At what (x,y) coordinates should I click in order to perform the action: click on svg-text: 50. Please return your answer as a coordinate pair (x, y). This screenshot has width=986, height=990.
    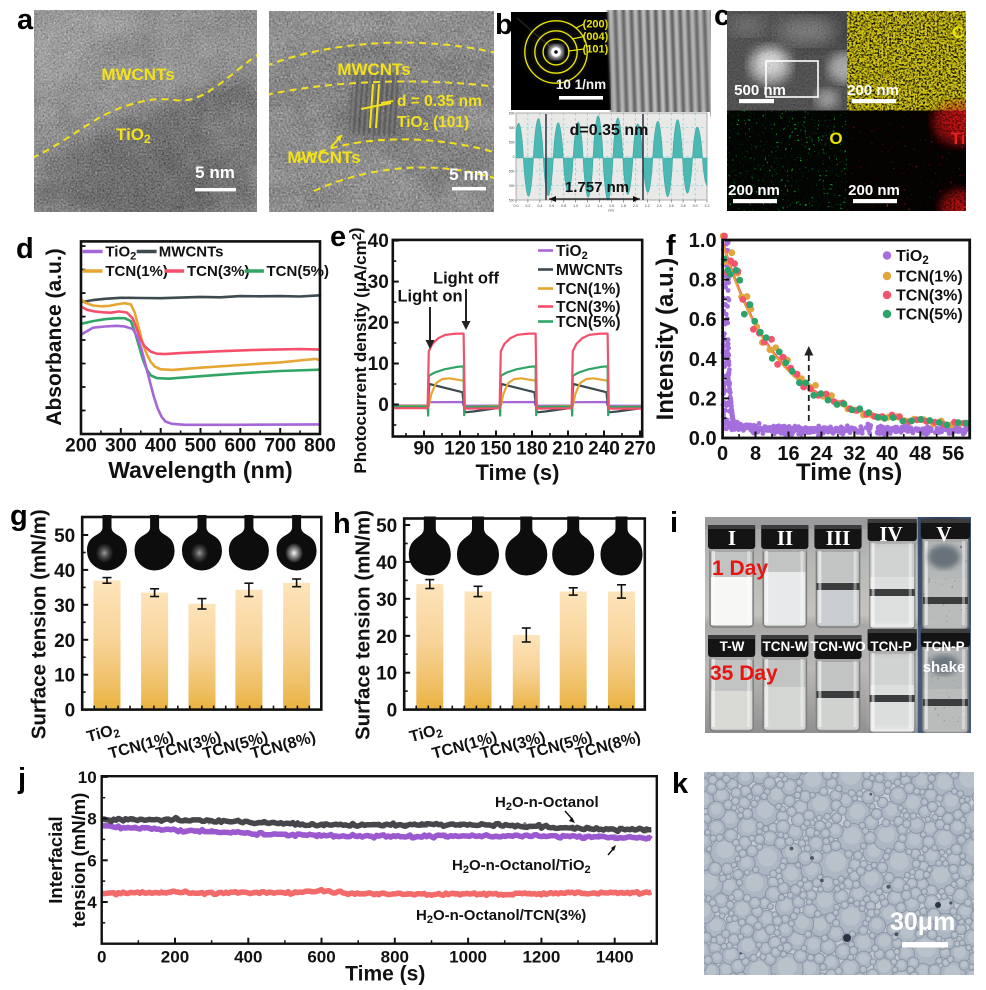
    Looking at the image, I should click on (64, 536).